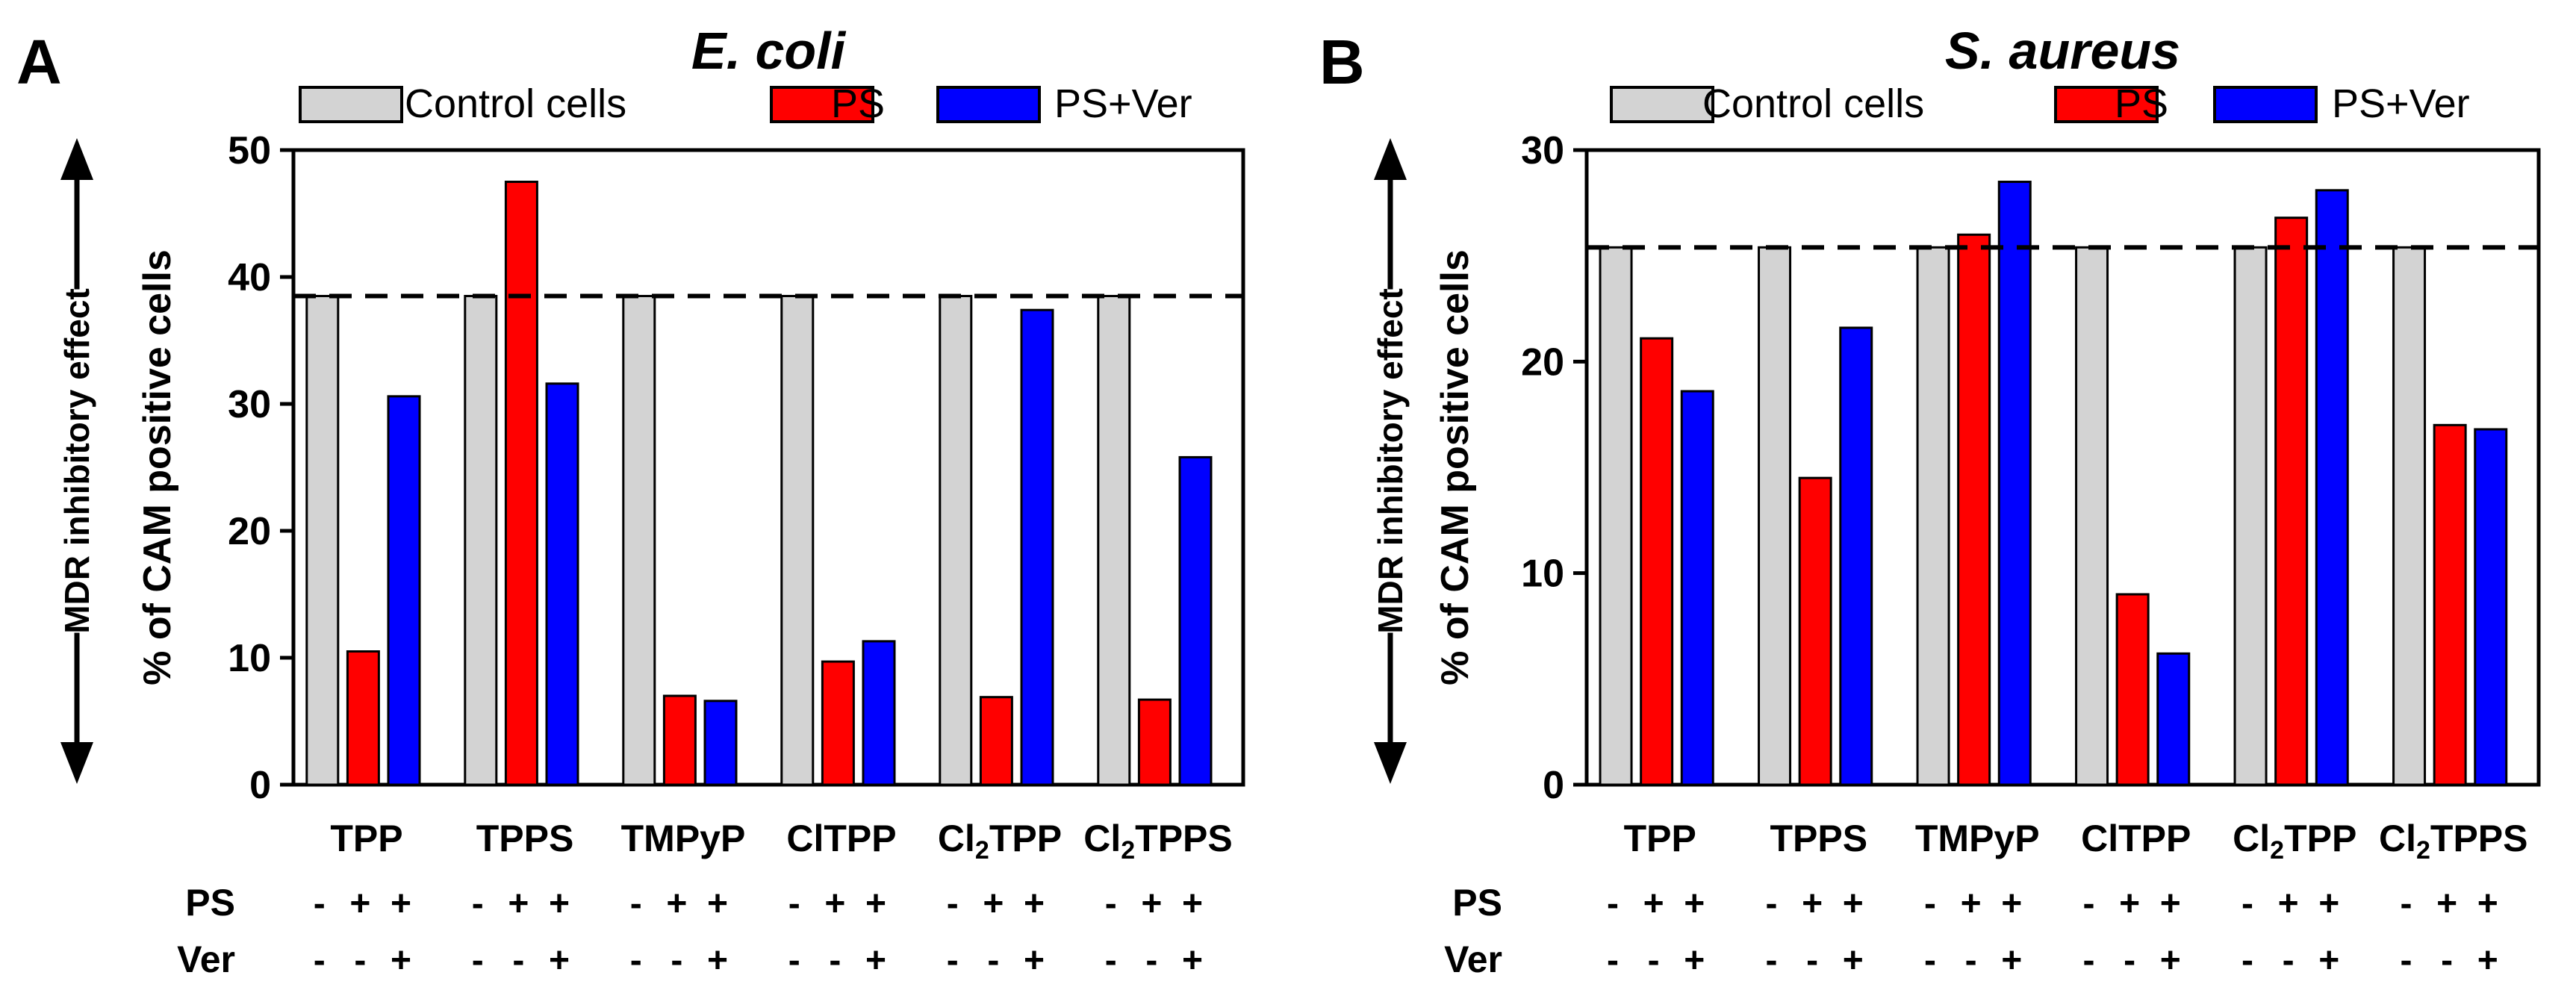  Describe the element at coordinates (2173, 719) in the screenshot. I see `bar-cltpp-ps-ver` at that location.